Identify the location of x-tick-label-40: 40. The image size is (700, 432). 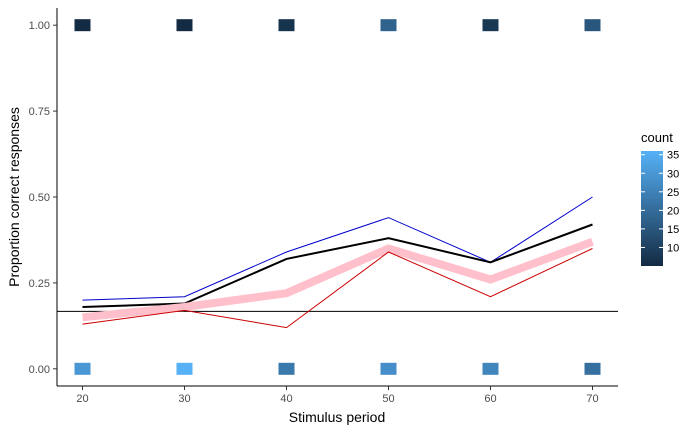
(286, 399).